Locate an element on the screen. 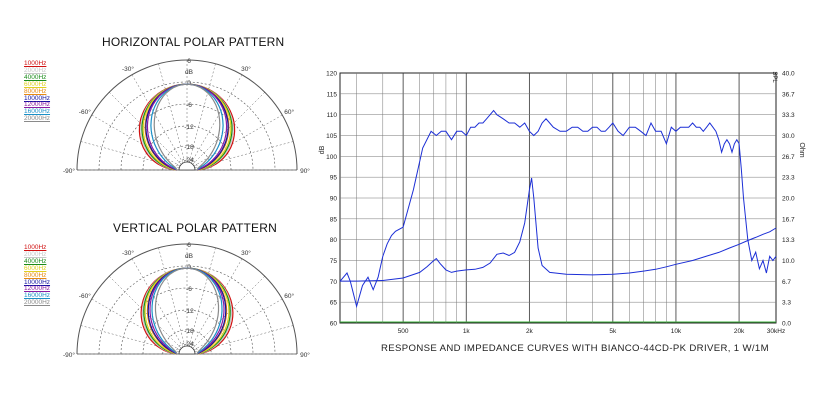 The height and width of the screenshot is (400, 825). y-tick-label: 90 is located at coordinates (334, 199).